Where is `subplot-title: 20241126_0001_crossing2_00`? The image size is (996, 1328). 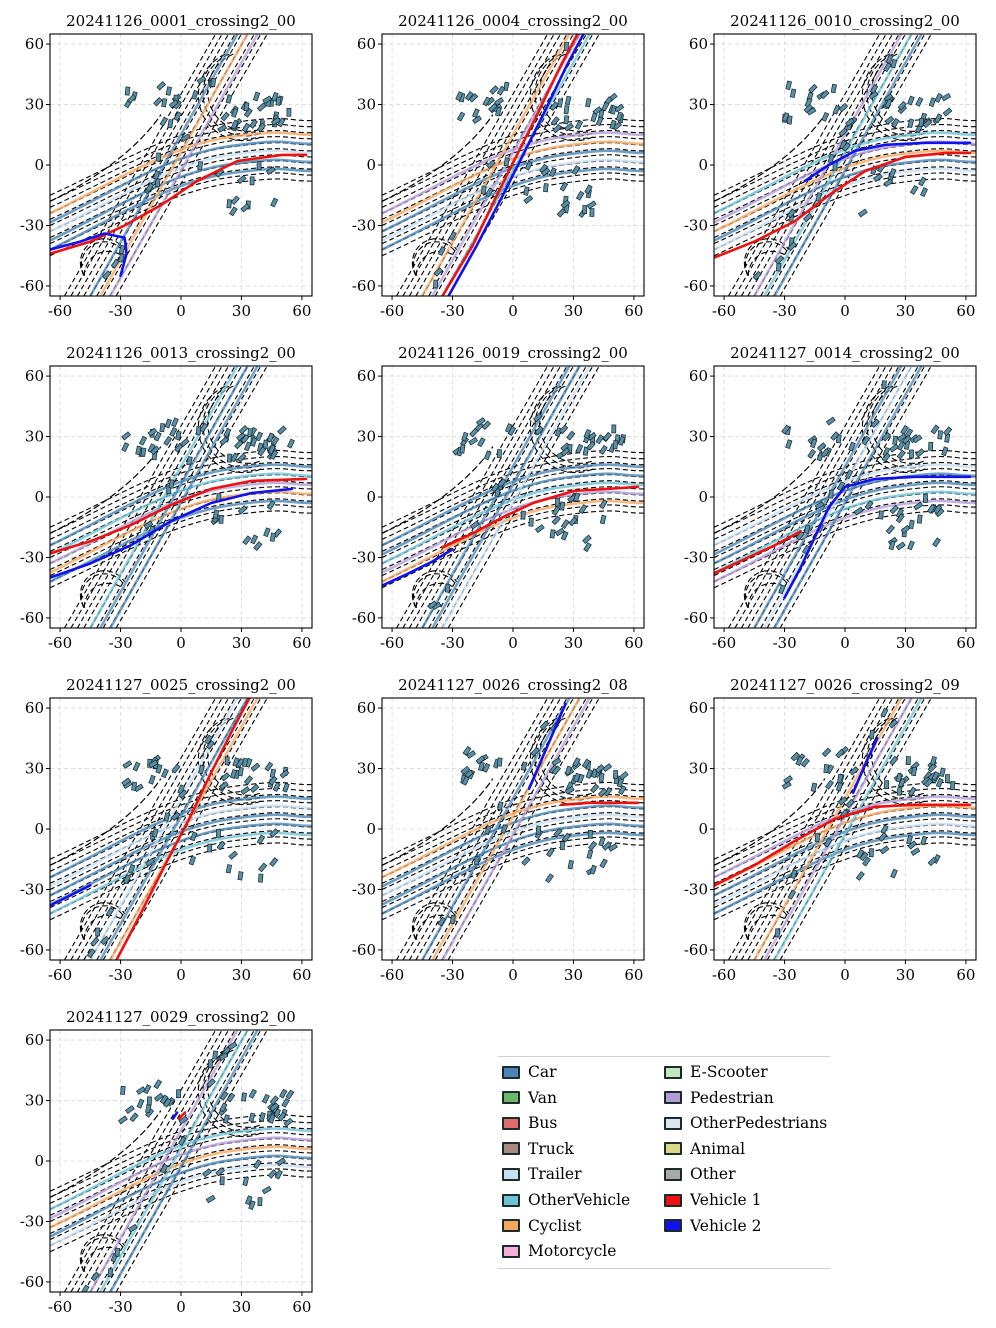
subplot-title: 20241126_0001_crossing2_00 is located at coordinates (181, 21).